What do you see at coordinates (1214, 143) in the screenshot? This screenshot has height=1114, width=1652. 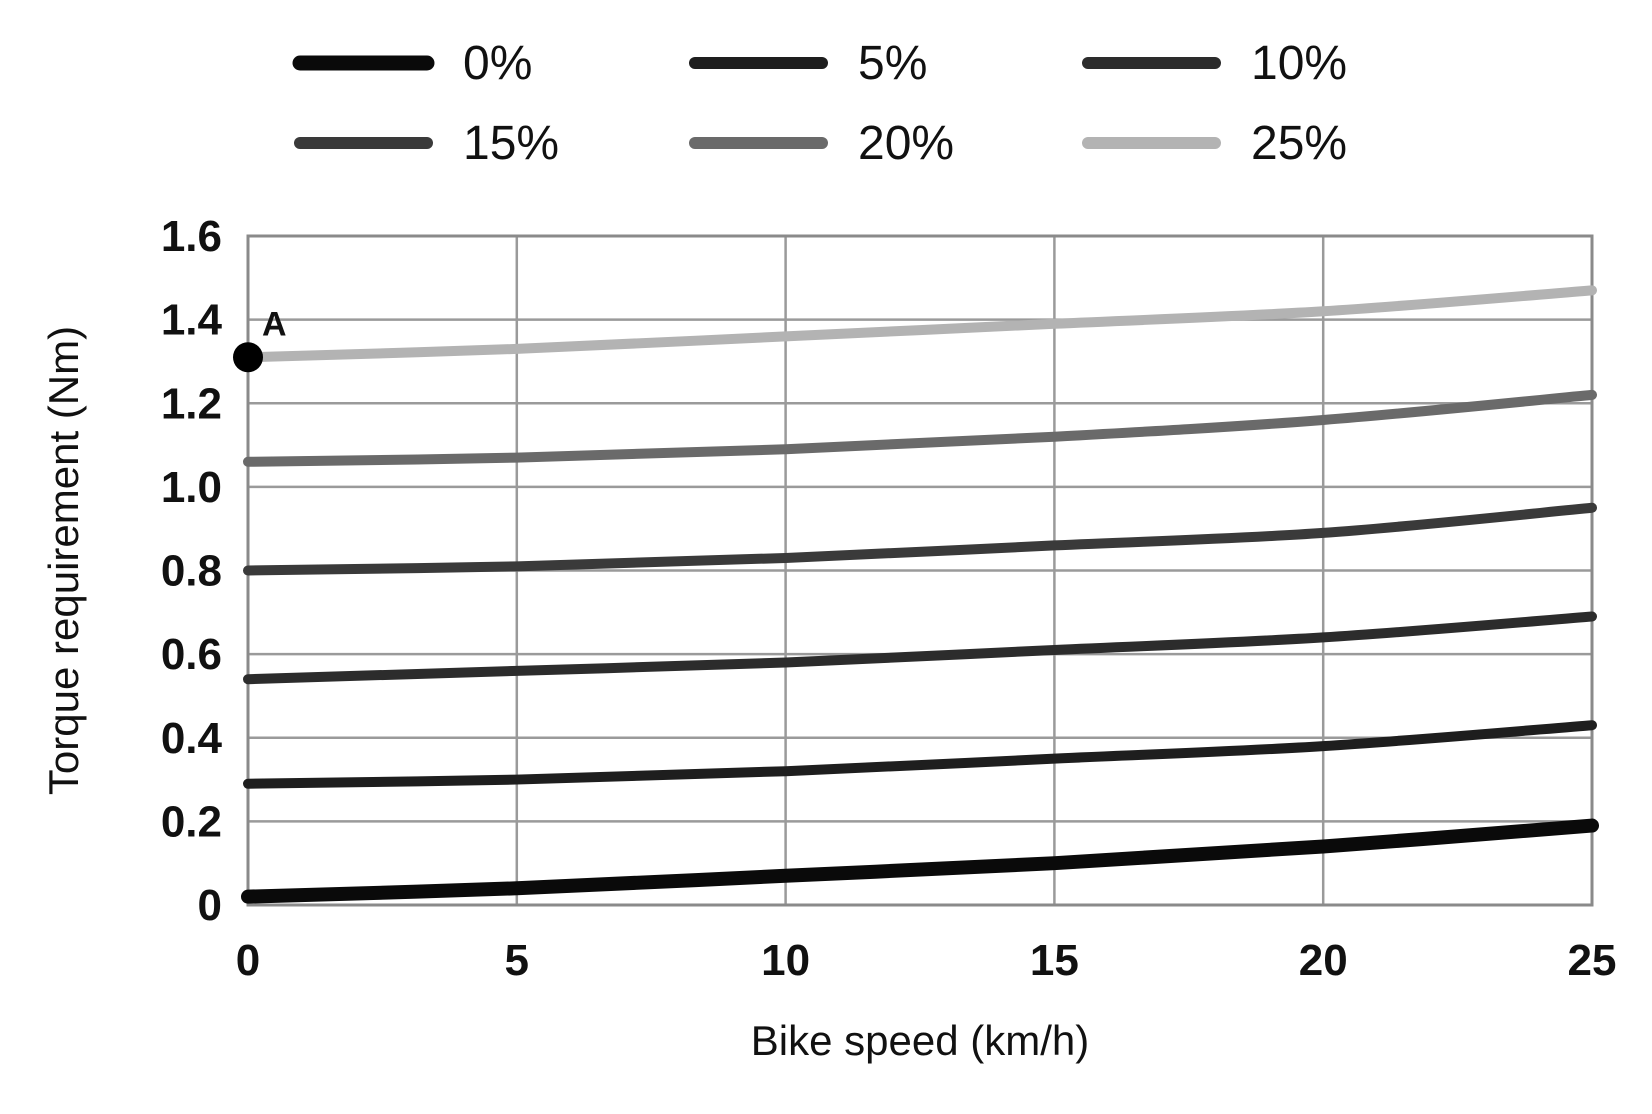 I see `legend-item-25pct: 25%` at bounding box center [1214, 143].